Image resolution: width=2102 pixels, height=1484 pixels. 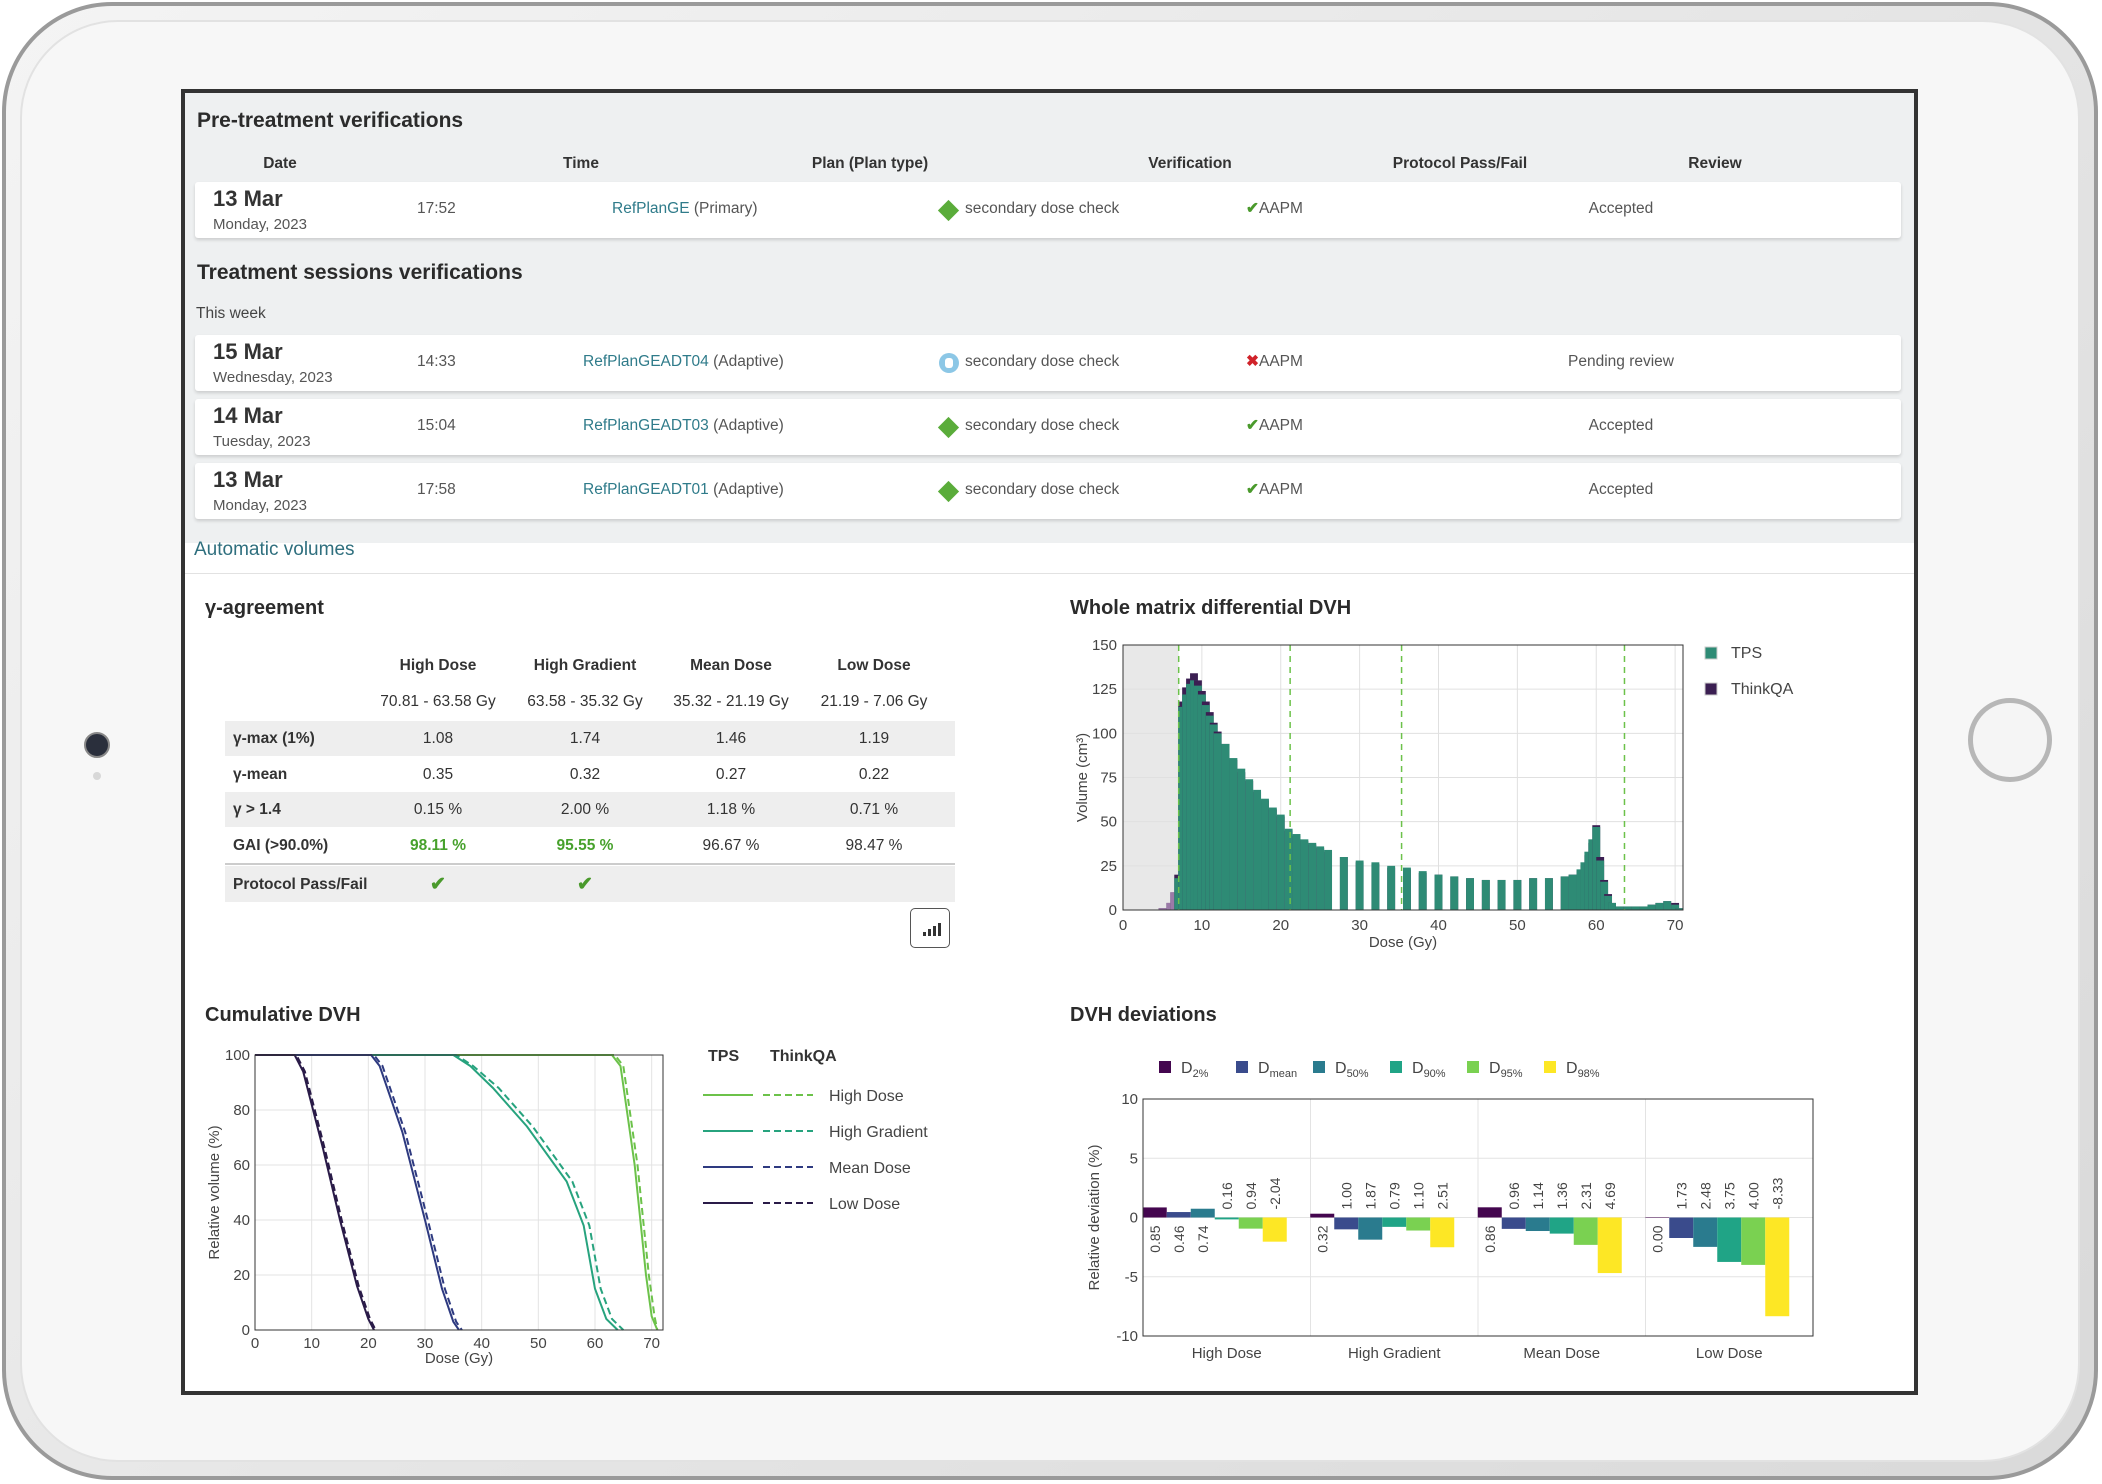 What do you see at coordinates (97, 745) in the screenshot?
I see `camera-icon` at bounding box center [97, 745].